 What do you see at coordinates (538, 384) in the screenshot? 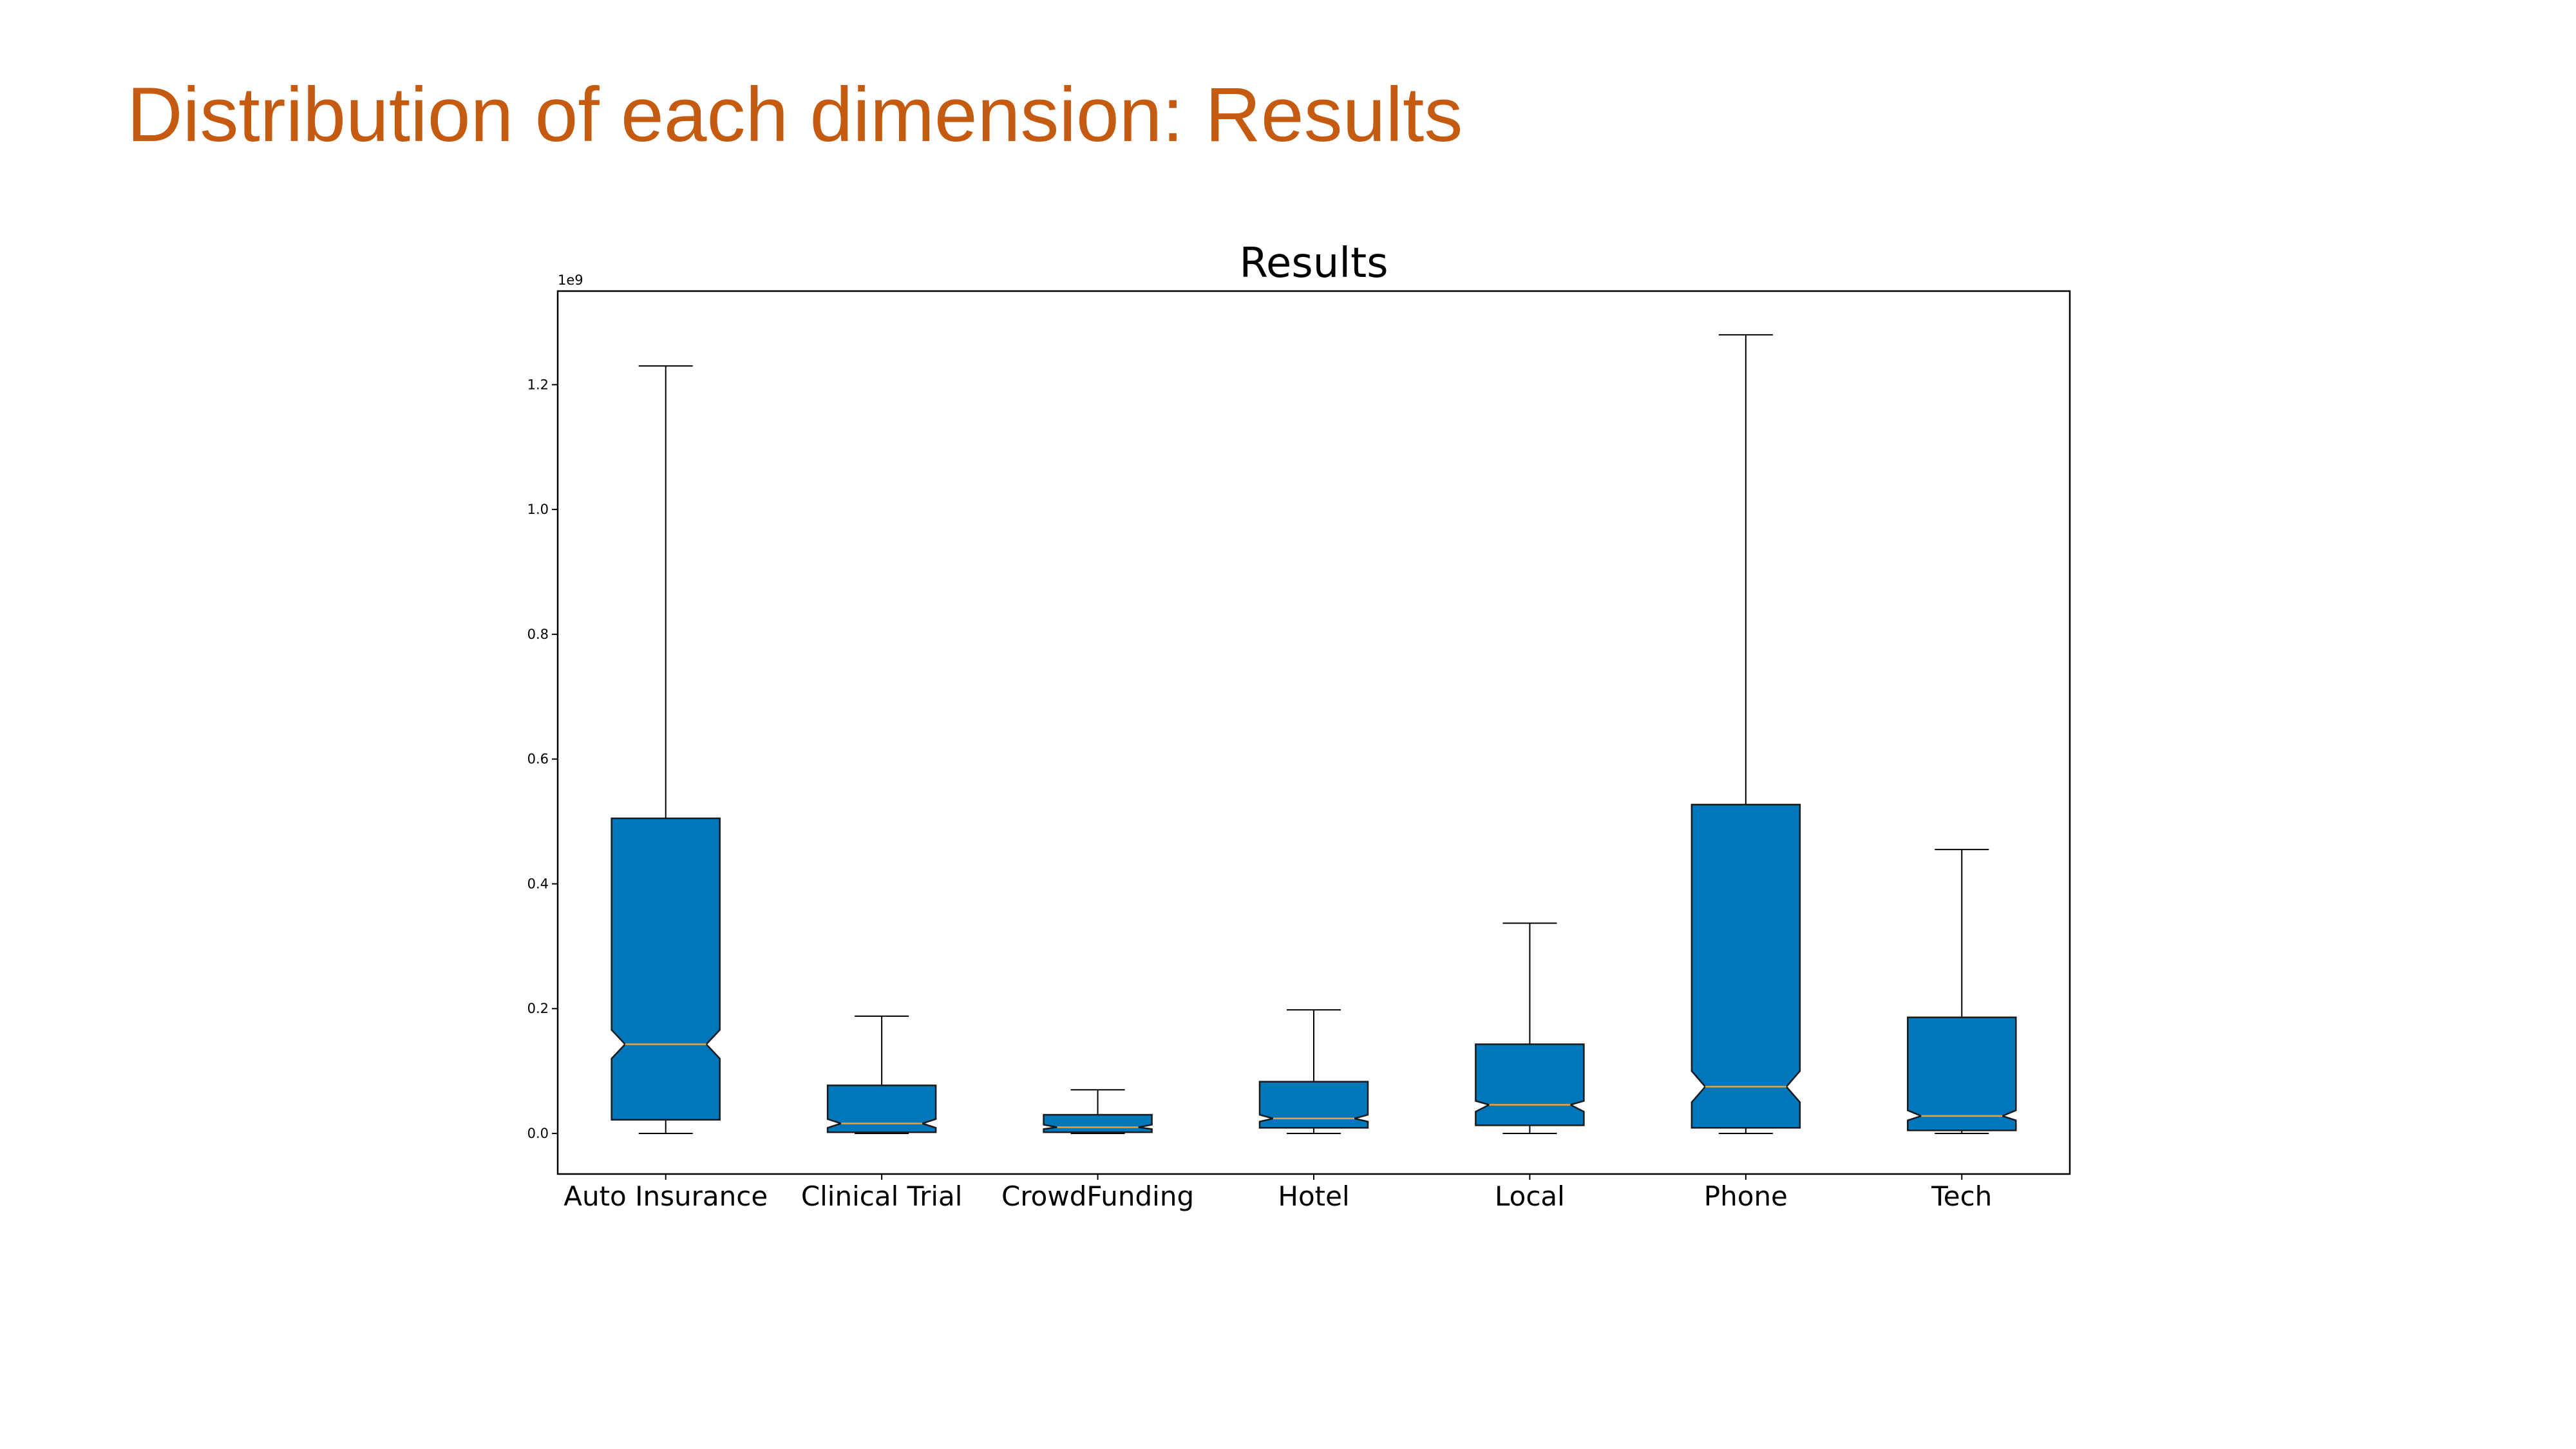
I see `y-tick-label: 1.2` at bounding box center [538, 384].